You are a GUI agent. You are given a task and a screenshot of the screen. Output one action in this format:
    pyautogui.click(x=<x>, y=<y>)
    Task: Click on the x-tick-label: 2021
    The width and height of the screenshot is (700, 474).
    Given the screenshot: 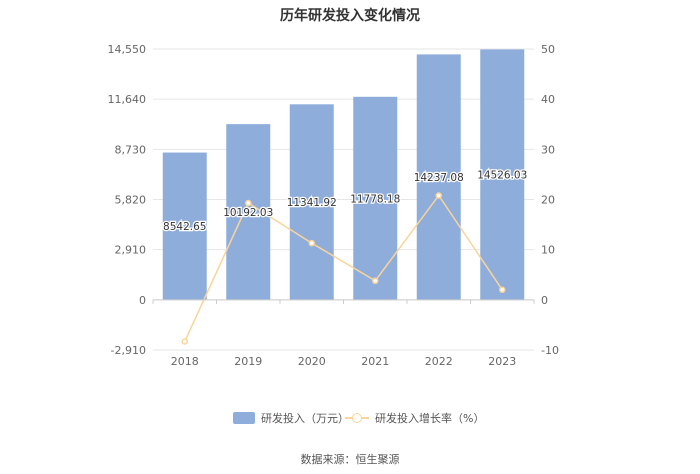 What is the action you would take?
    pyautogui.click(x=375, y=361)
    